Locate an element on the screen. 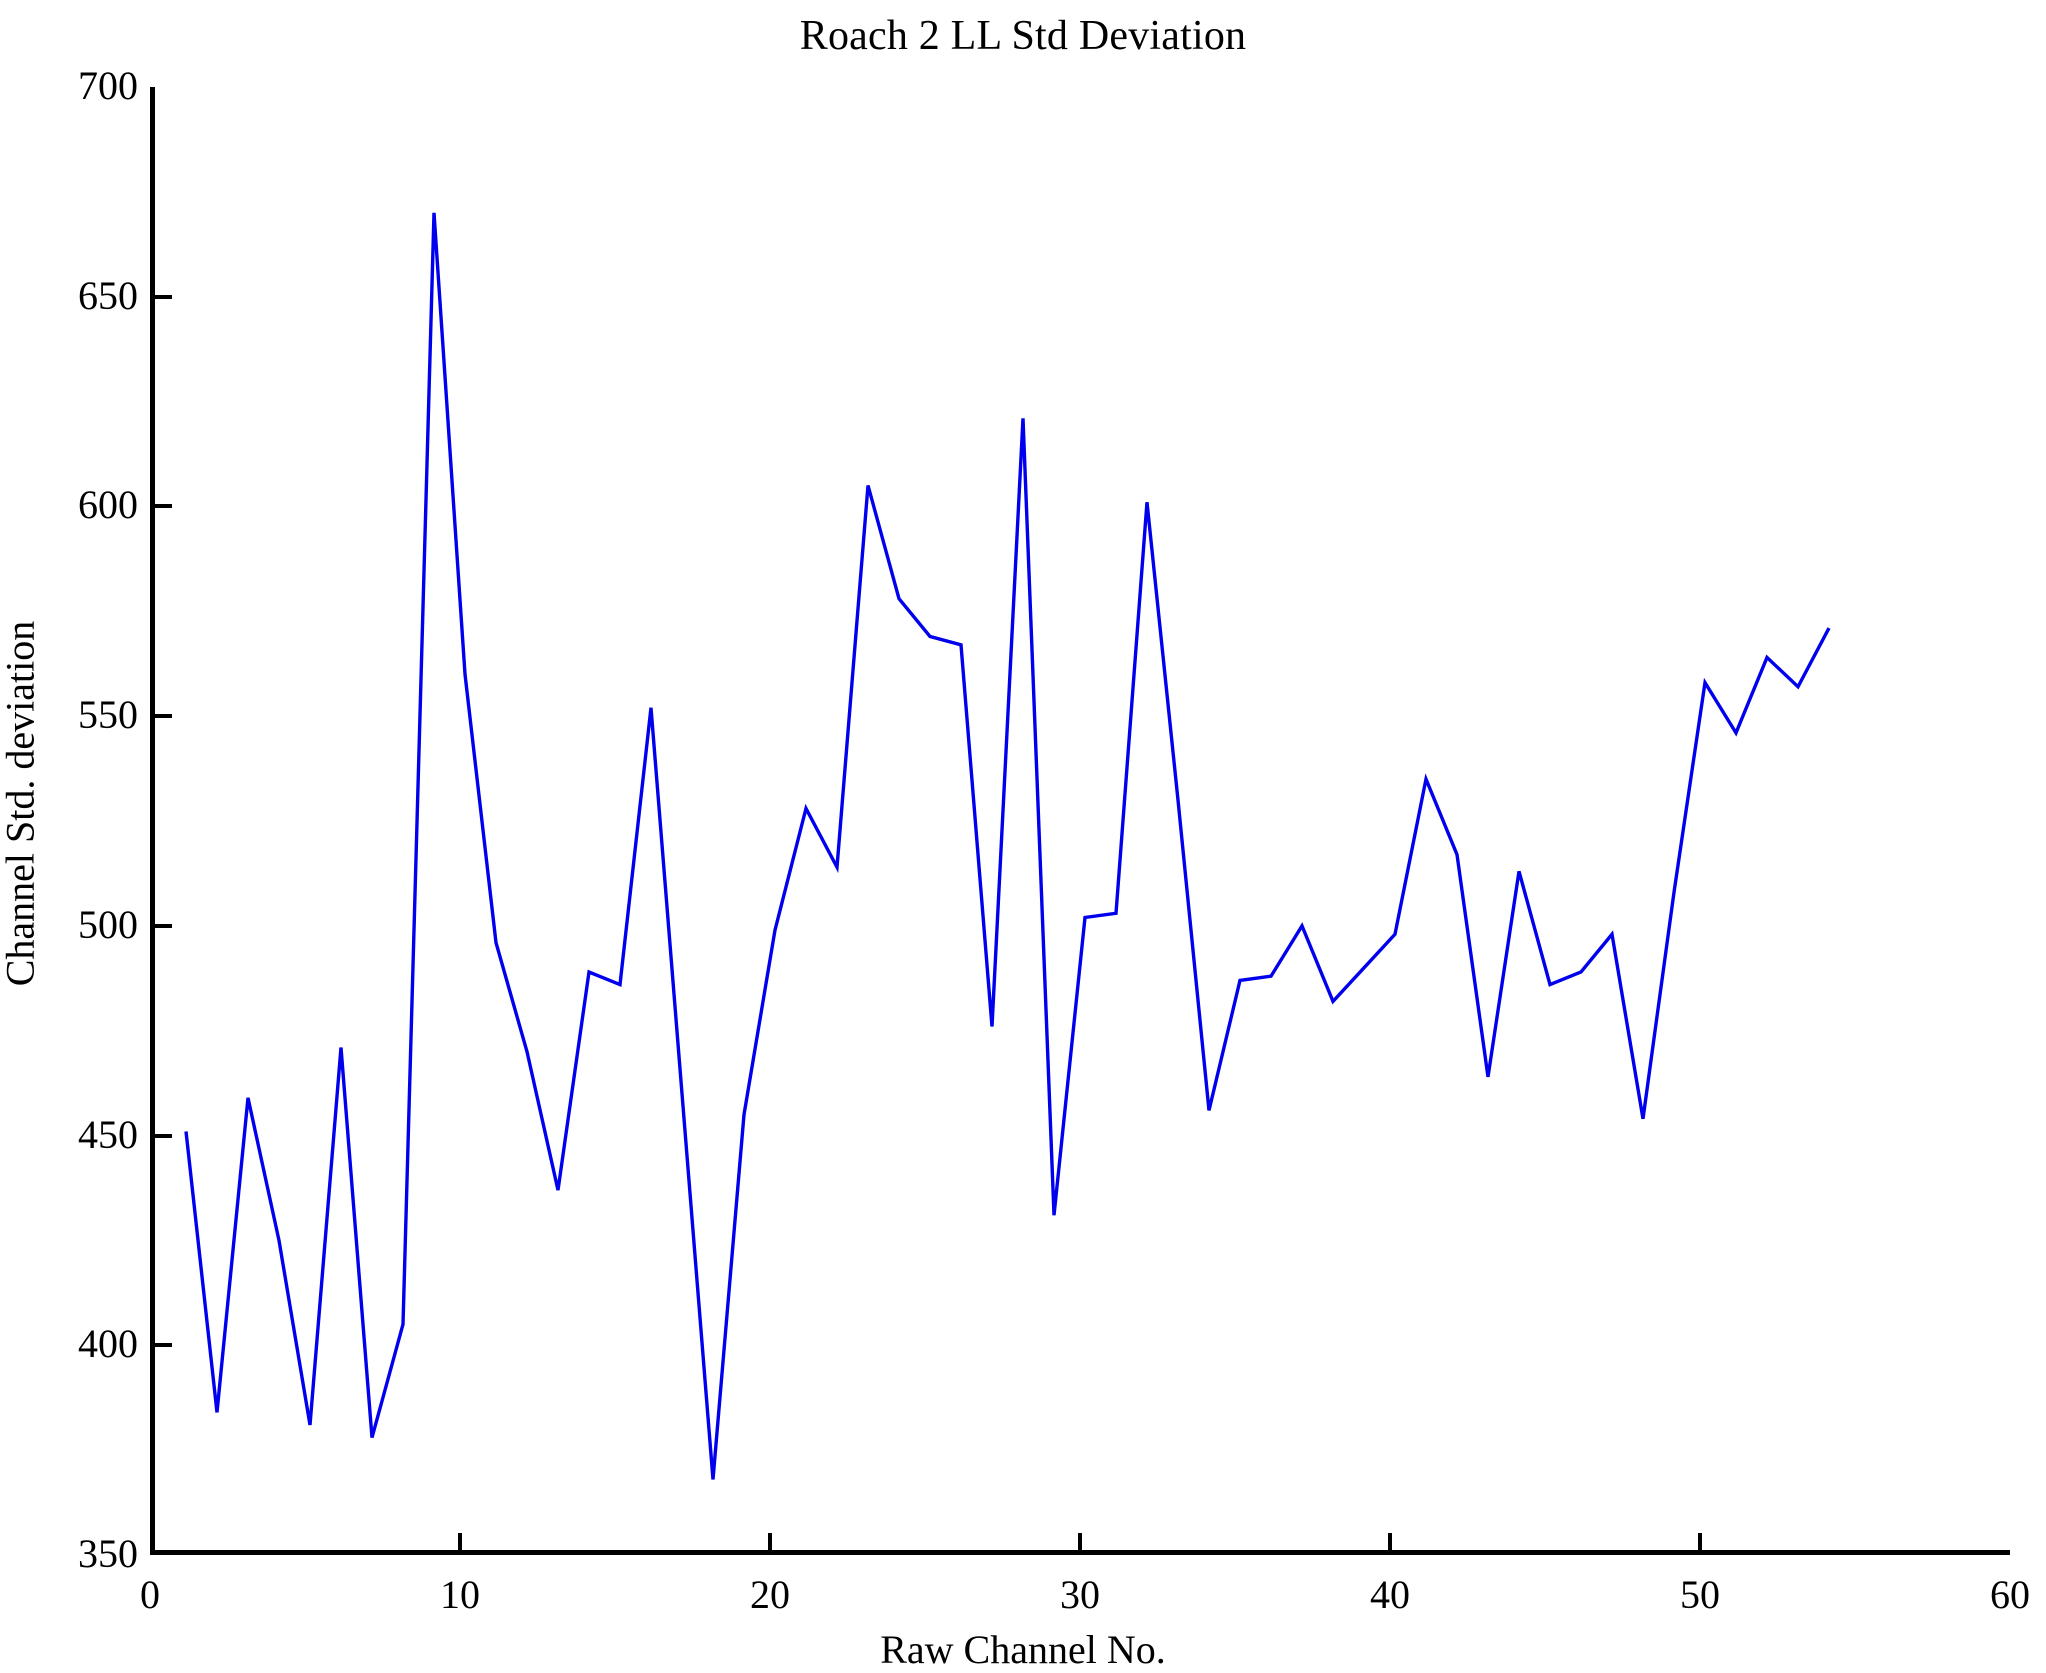 Image resolution: width=2046 pixels, height=1673 pixels. y-tick-label: 650 is located at coordinates (108, 295).